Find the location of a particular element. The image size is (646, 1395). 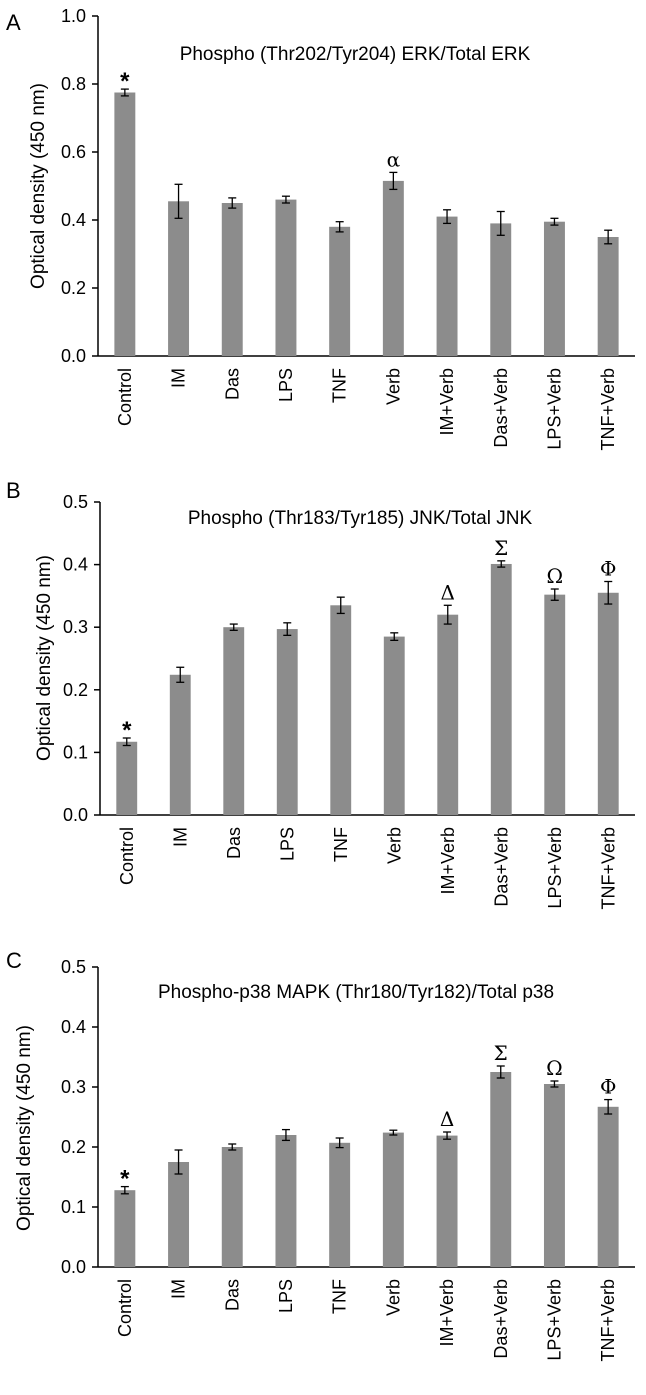

x-category-label-b: Control is located at coordinates (127, 856).